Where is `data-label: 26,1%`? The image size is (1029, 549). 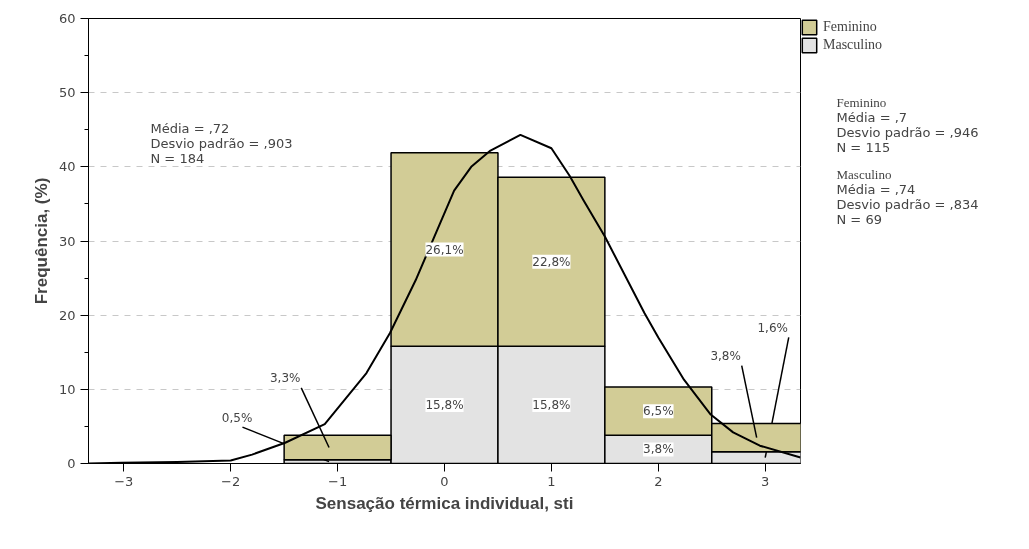
data-label: 26,1% is located at coordinates (444, 249).